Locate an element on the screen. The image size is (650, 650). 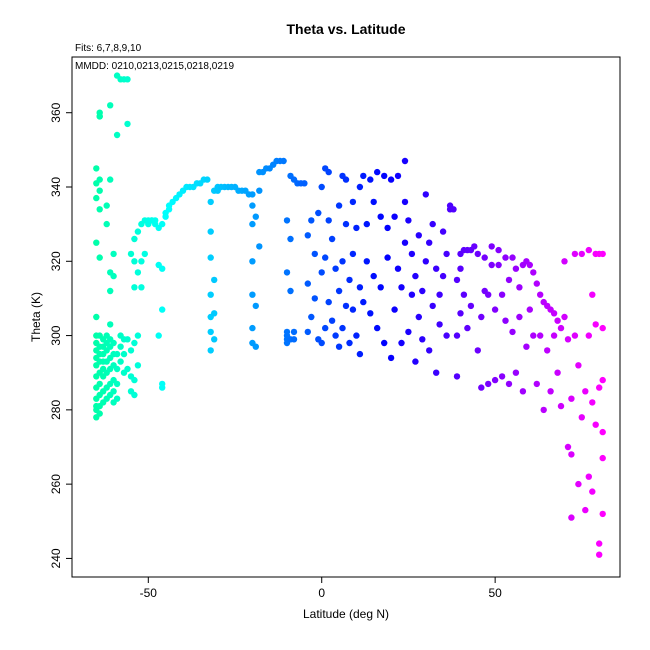
y-tick-label: 360 is located at coordinates (56, 112).